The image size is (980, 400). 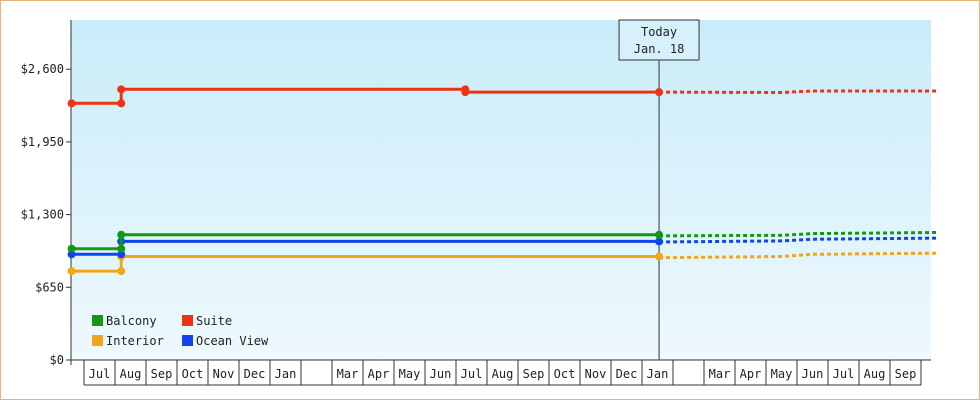 I want to click on legend-item-interior: Interior, so click(x=128, y=341).